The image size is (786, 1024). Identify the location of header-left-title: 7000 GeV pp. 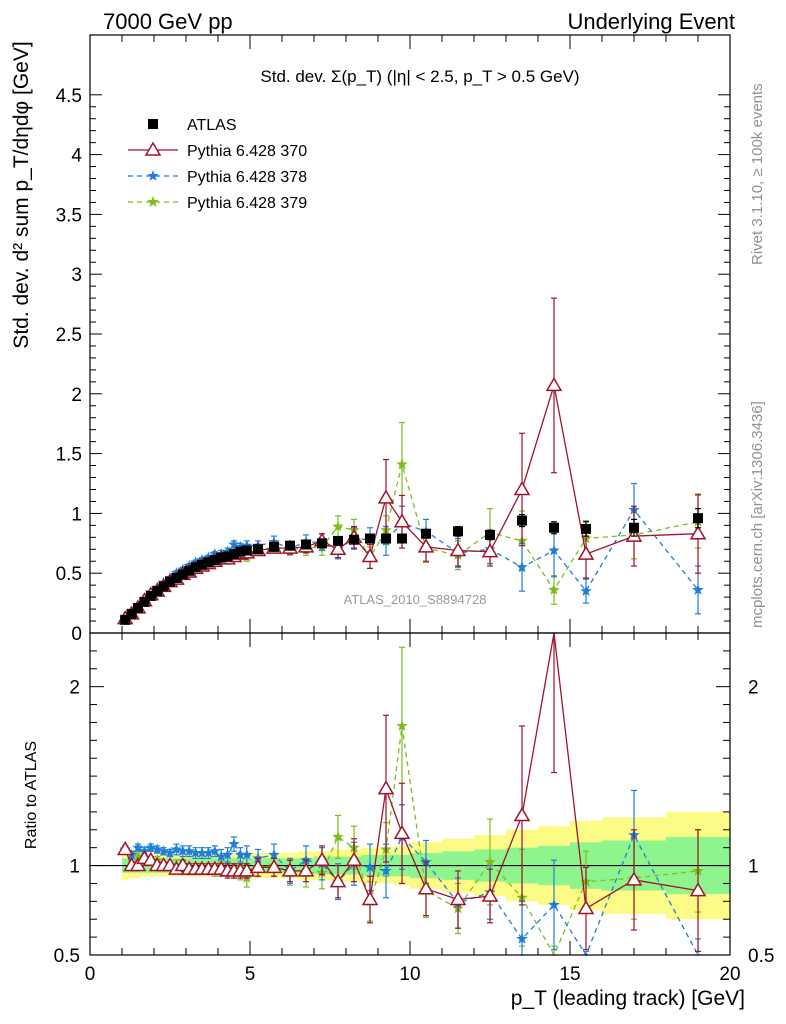
(168, 21).